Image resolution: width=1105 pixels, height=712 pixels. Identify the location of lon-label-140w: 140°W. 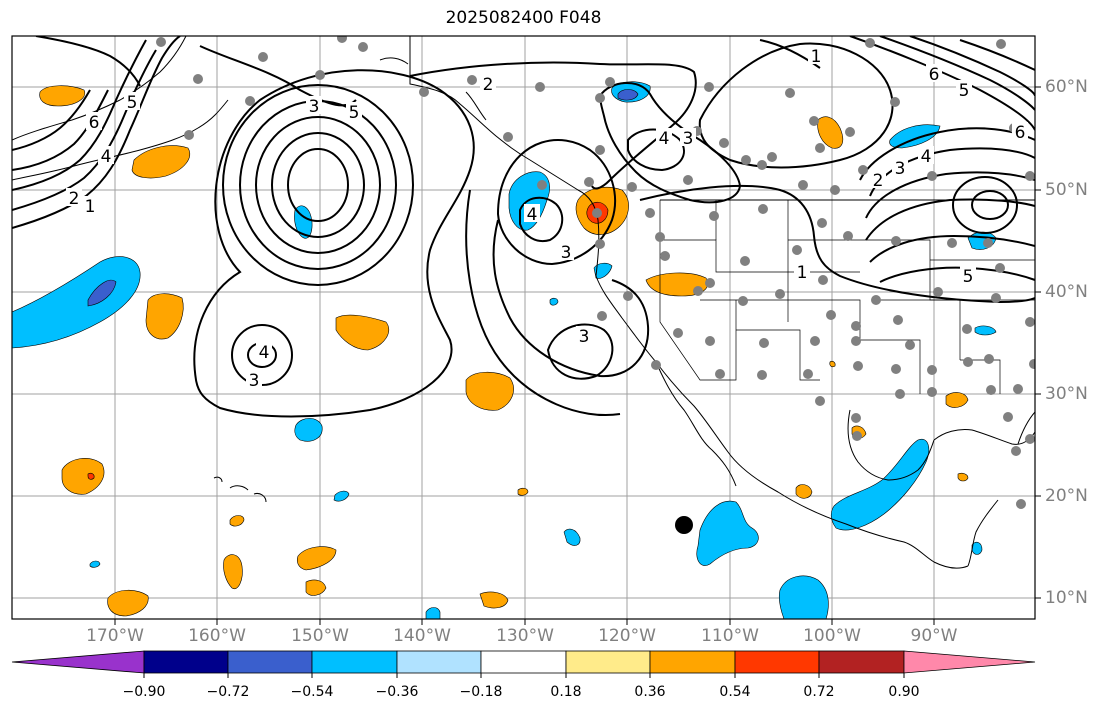
(422, 636).